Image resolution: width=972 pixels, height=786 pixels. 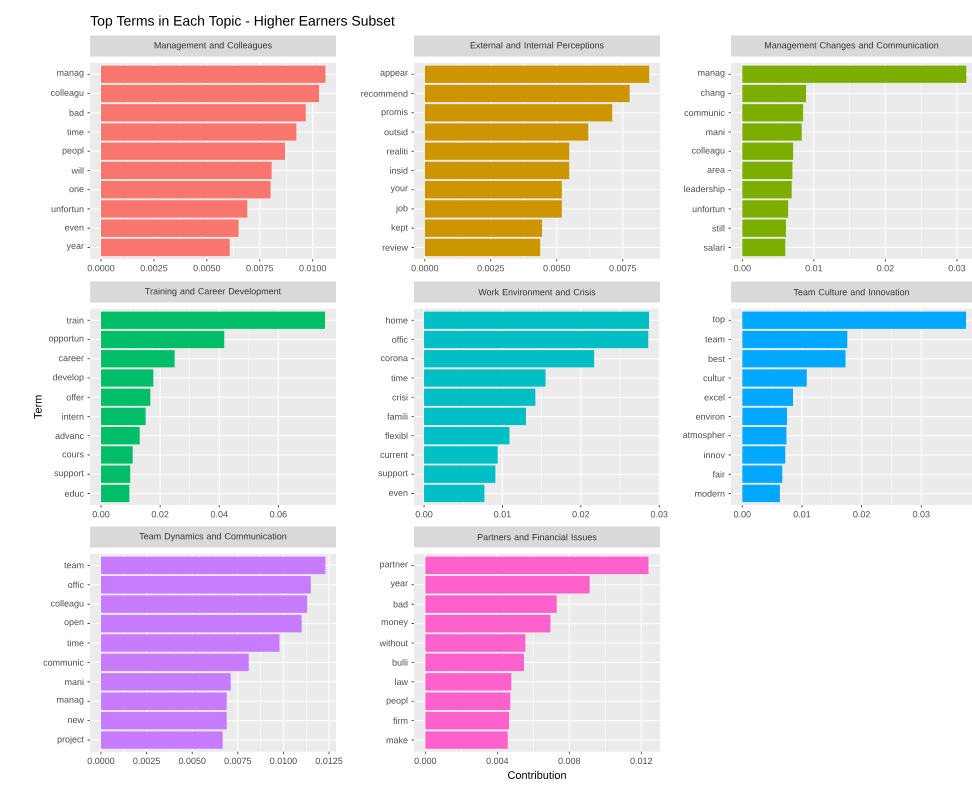 What do you see at coordinates (75, 397) in the screenshot?
I see `y-tick-label: offer` at bounding box center [75, 397].